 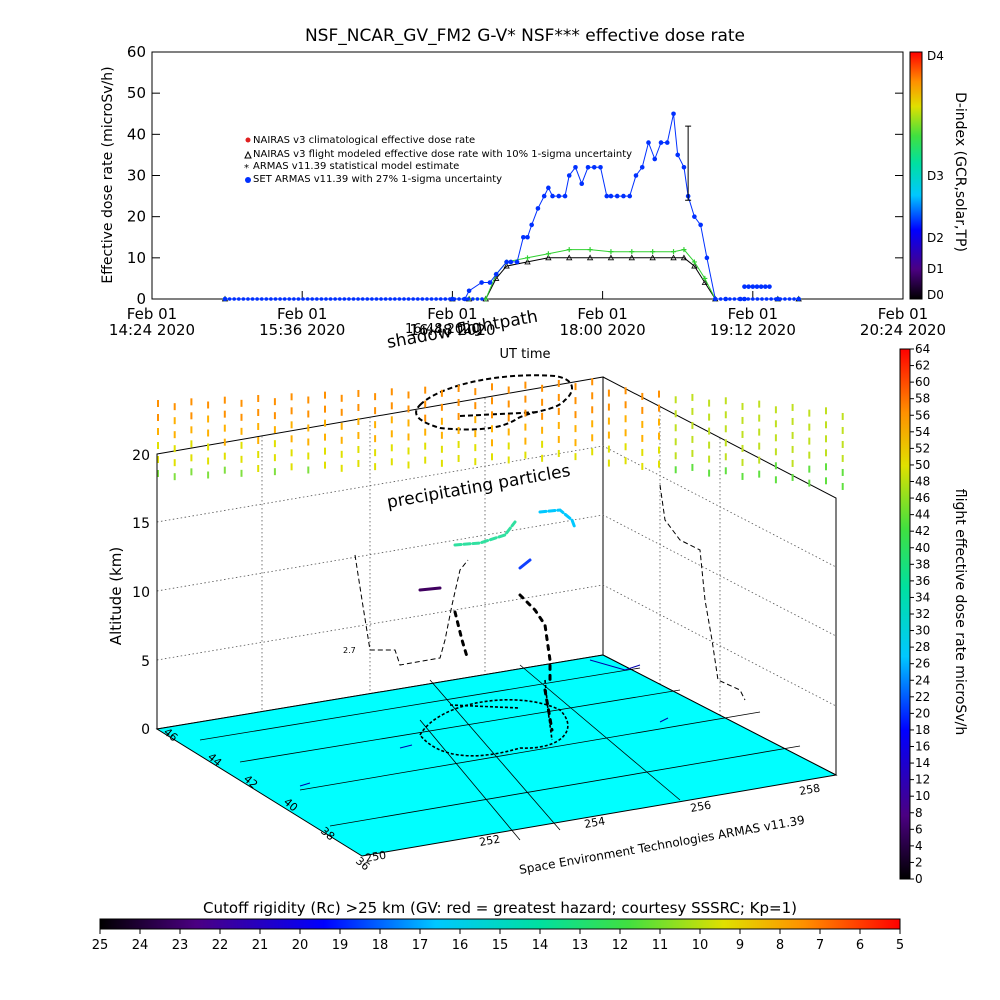 I want to click on cutoff-cbar-tick-label: 7, so click(x=820, y=945).